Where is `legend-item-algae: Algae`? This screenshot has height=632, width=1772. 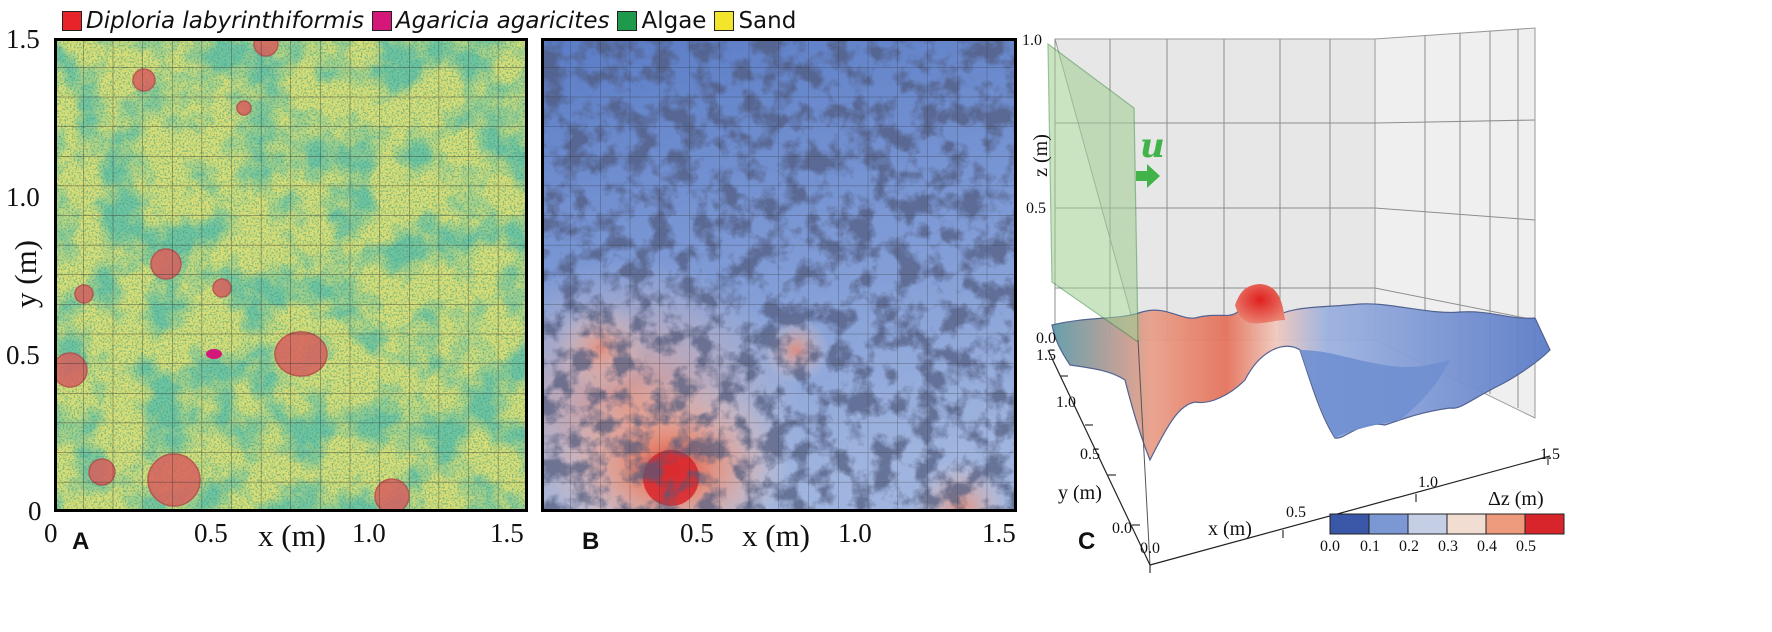
legend-item-algae: Algae is located at coordinates (661, 21).